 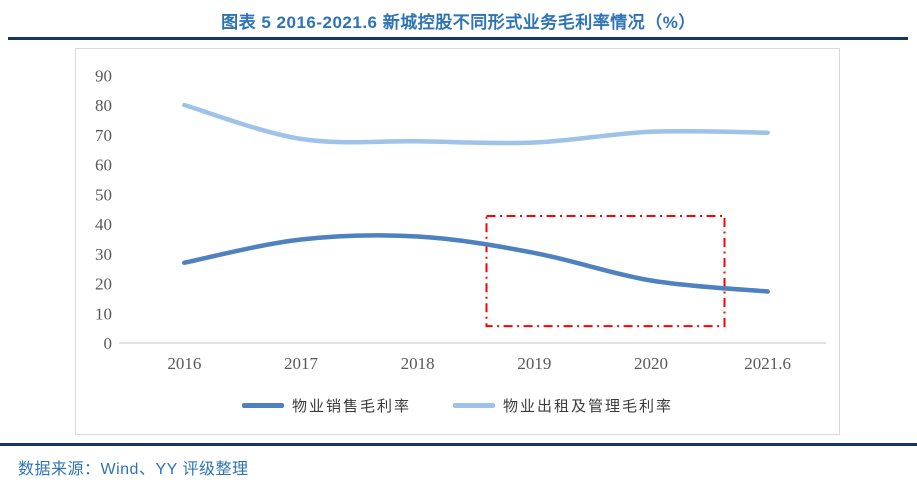 What do you see at coordinates (474, 405) in the screenshot?
I see `legend-swatch-light-blue` at bounding box center [474, 405].